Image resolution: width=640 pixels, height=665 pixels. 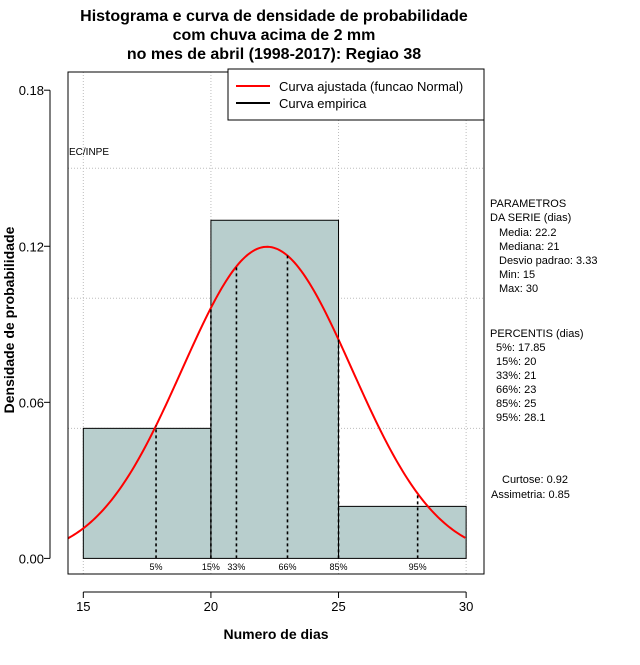 I want to click on param-item: Media: 22.2, so click(x=527, y=233).